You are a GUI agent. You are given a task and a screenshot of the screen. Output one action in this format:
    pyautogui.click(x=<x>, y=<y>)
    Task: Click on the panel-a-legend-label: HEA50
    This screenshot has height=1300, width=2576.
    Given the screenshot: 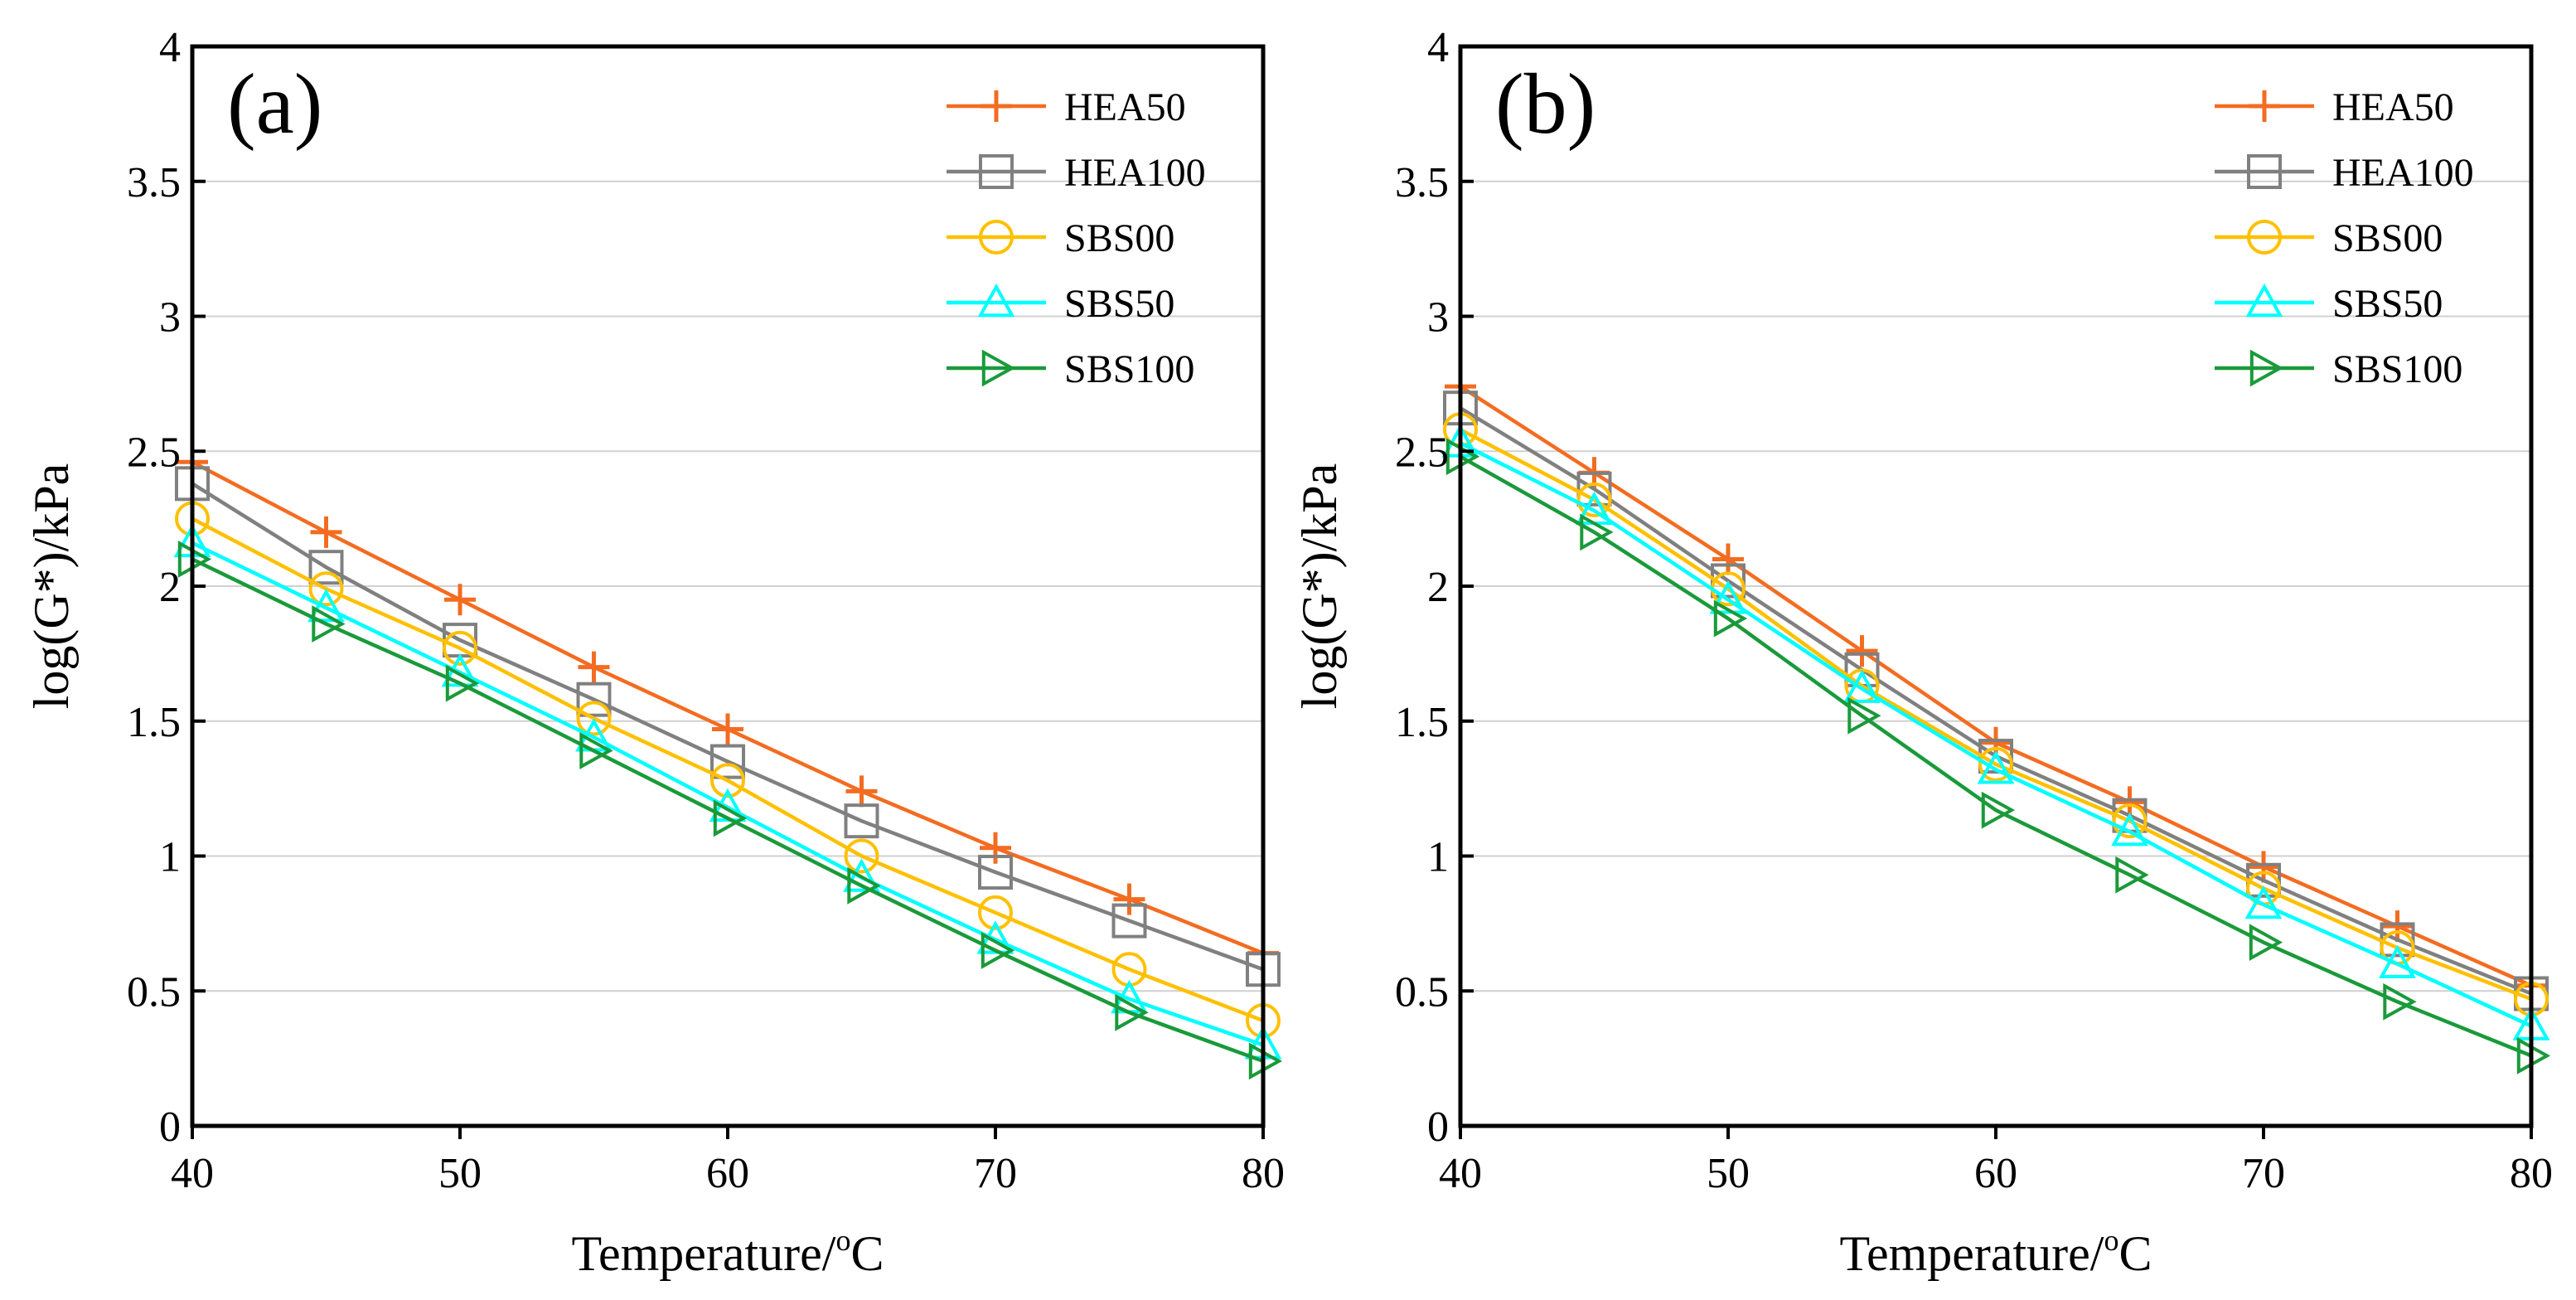 What is the action you would take?
    pyautogui.click(x=1125, y=107)
    